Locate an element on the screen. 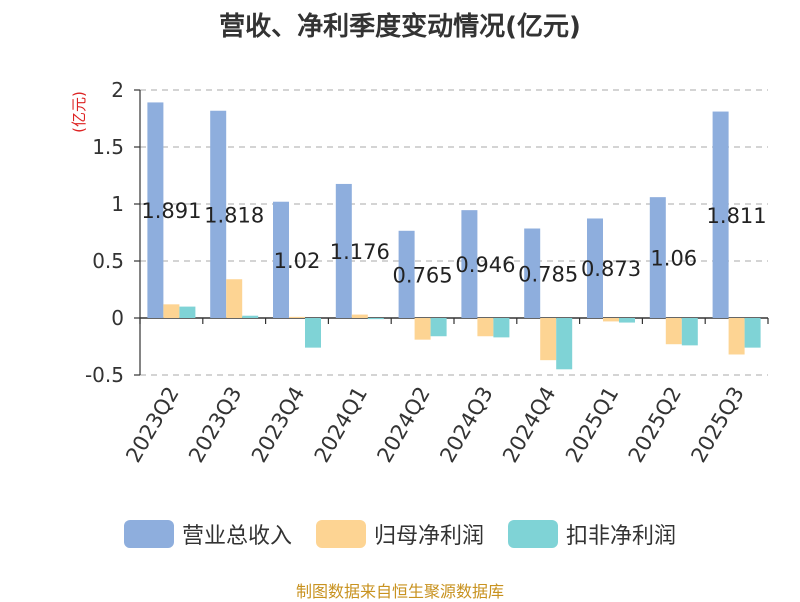 This screenshot has width=800, height=602. bar-2024Q1-归母净利润 is located at coordinates (359, 316).